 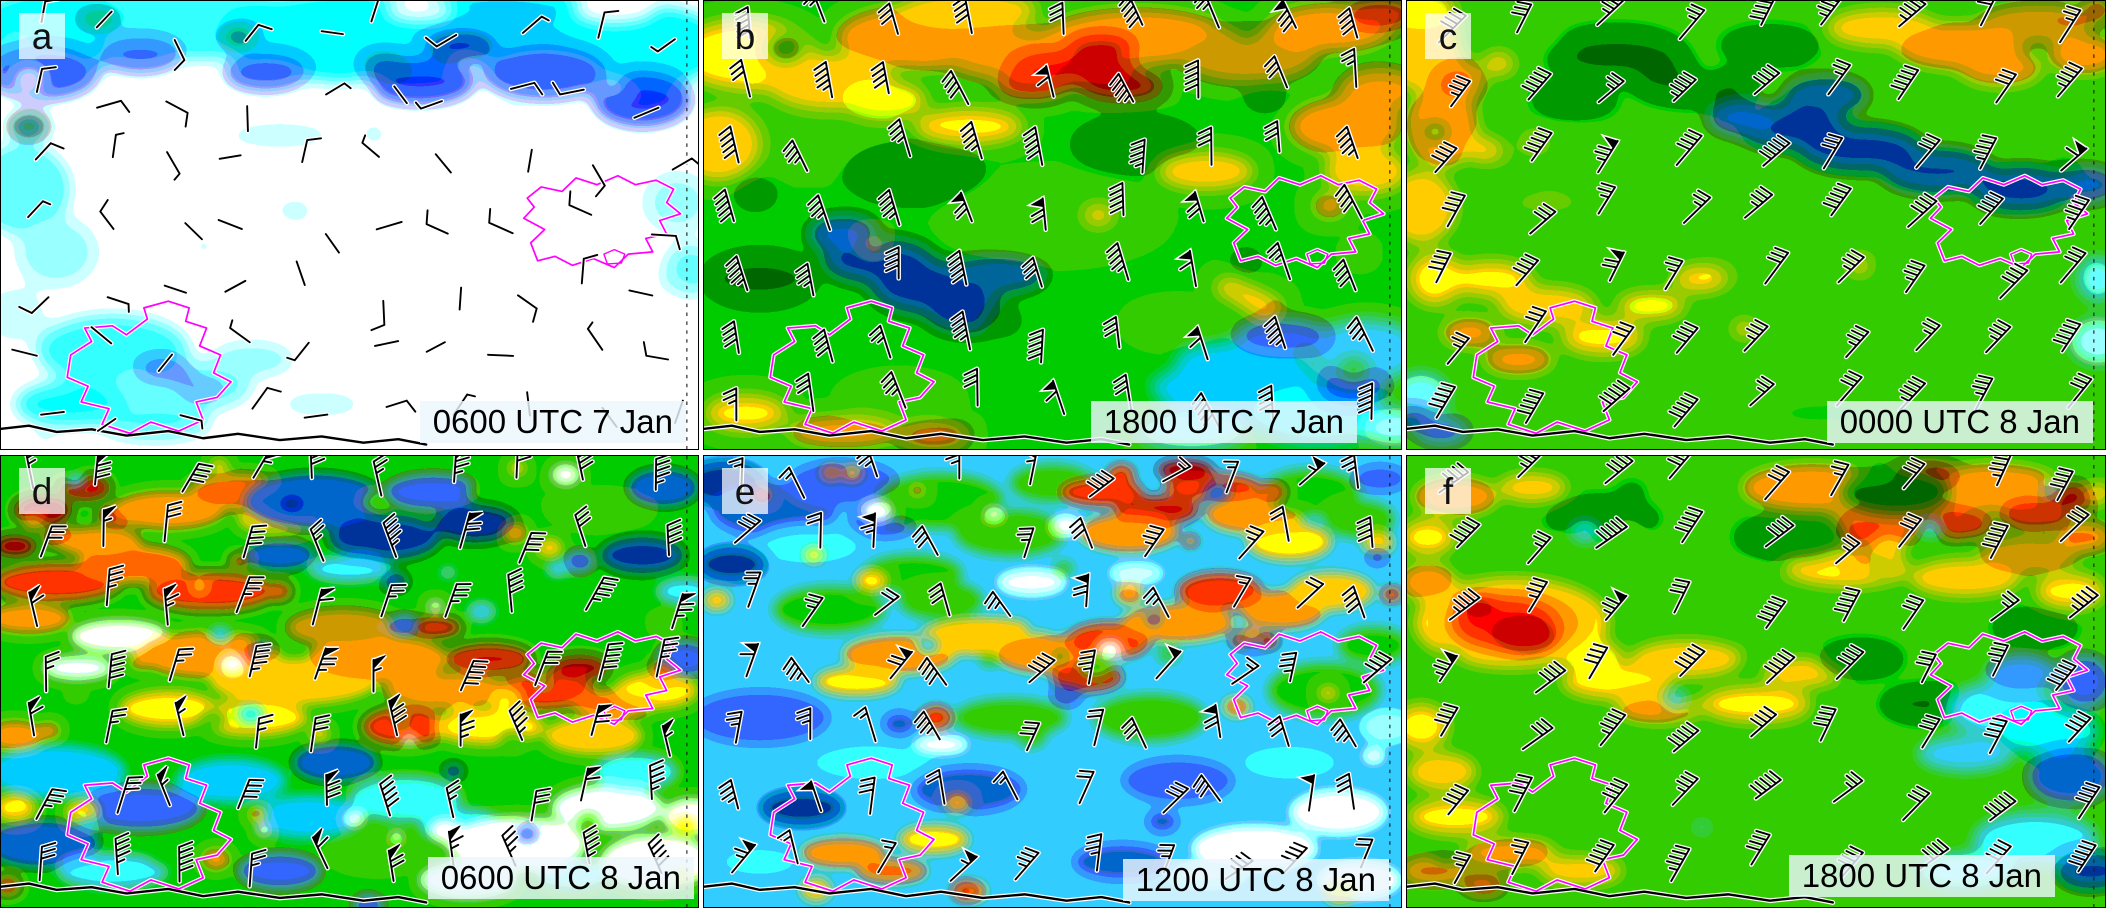 I want to click on panel-letter-label: f, so click(x=1448, y=491).